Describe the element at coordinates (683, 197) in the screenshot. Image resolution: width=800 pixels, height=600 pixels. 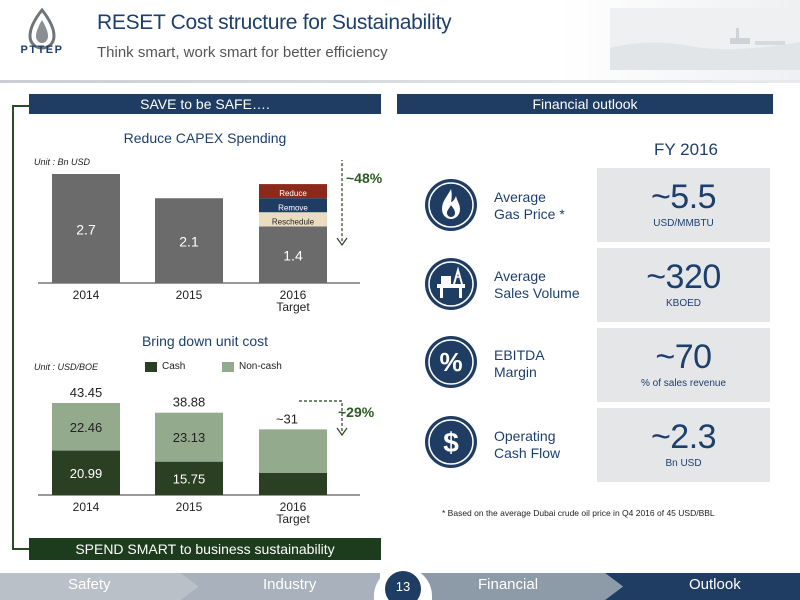
I see `metric-value: ~5.5` at that location.